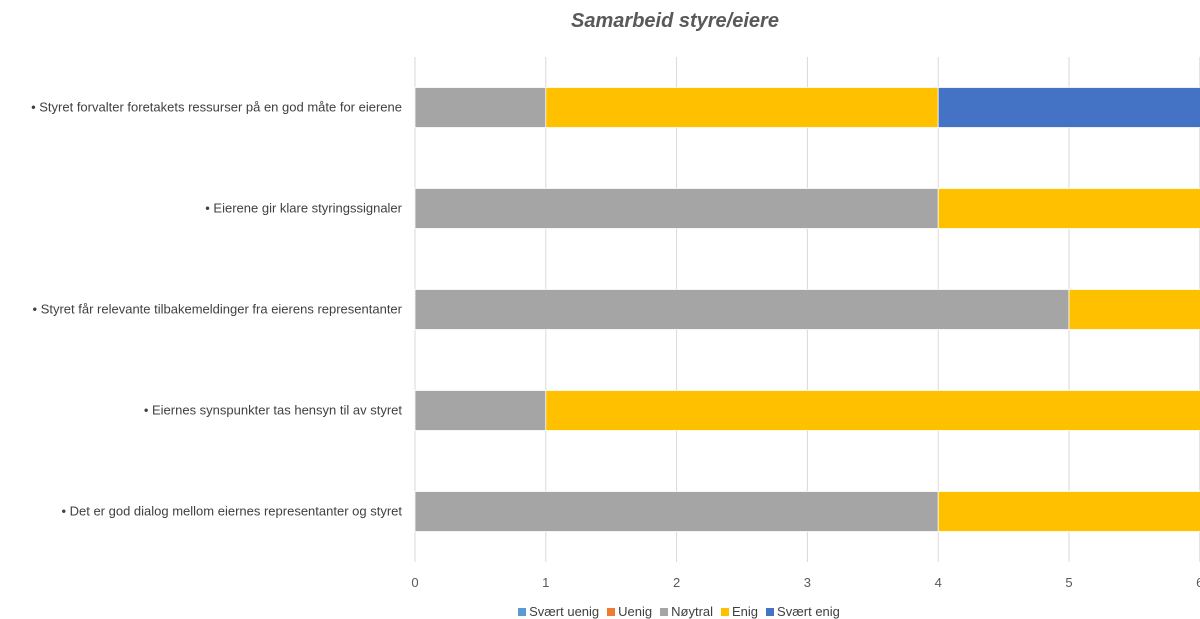 This screenshot has width=1200, height=619. I want to click on x-tick-label: 4, so click(938, 582).